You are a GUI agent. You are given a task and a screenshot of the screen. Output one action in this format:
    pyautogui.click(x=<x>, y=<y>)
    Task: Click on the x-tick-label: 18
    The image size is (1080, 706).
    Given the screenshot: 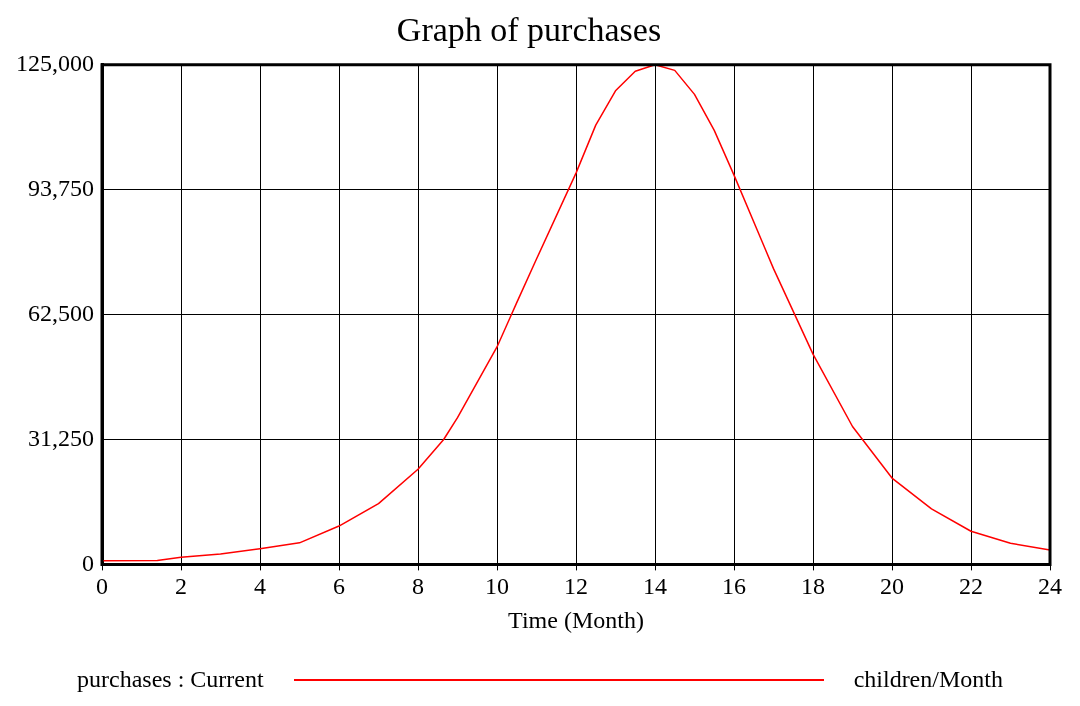 What is the action you would take?
    pyautogui.click(x=813, y=586)
    